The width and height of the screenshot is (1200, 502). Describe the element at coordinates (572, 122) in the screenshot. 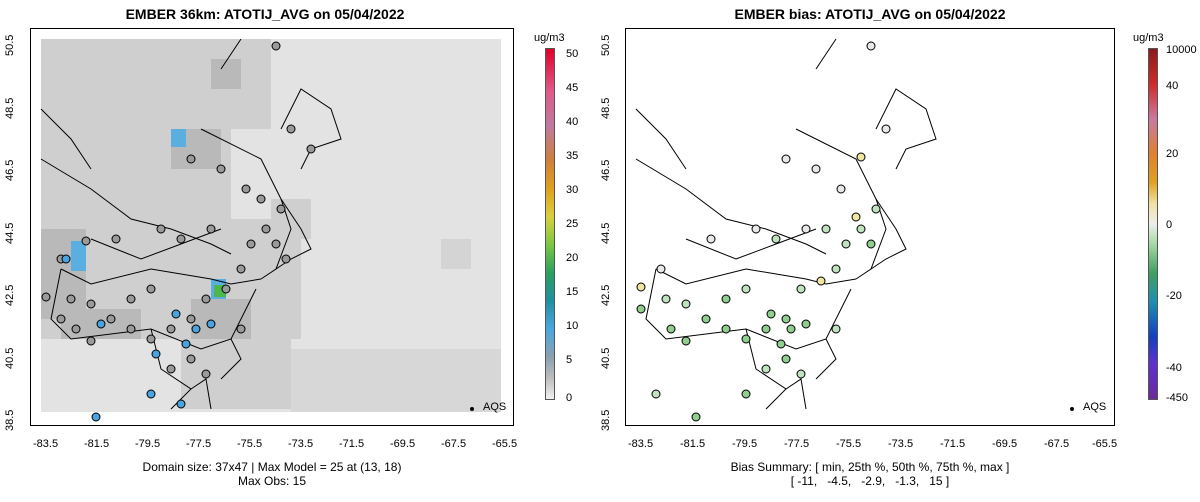

I see `left-cb-tick: 40` at that location.